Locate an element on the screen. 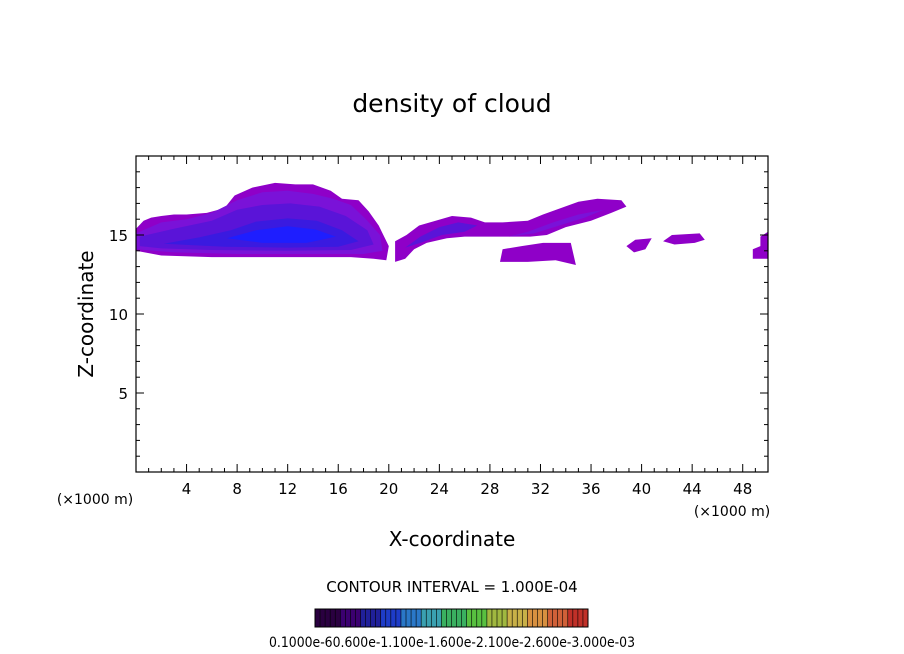 Image resolution: width=904 pixels, height=654 pixels. y-axis-label: Z-coordinate is located at coordinates (86, 313).